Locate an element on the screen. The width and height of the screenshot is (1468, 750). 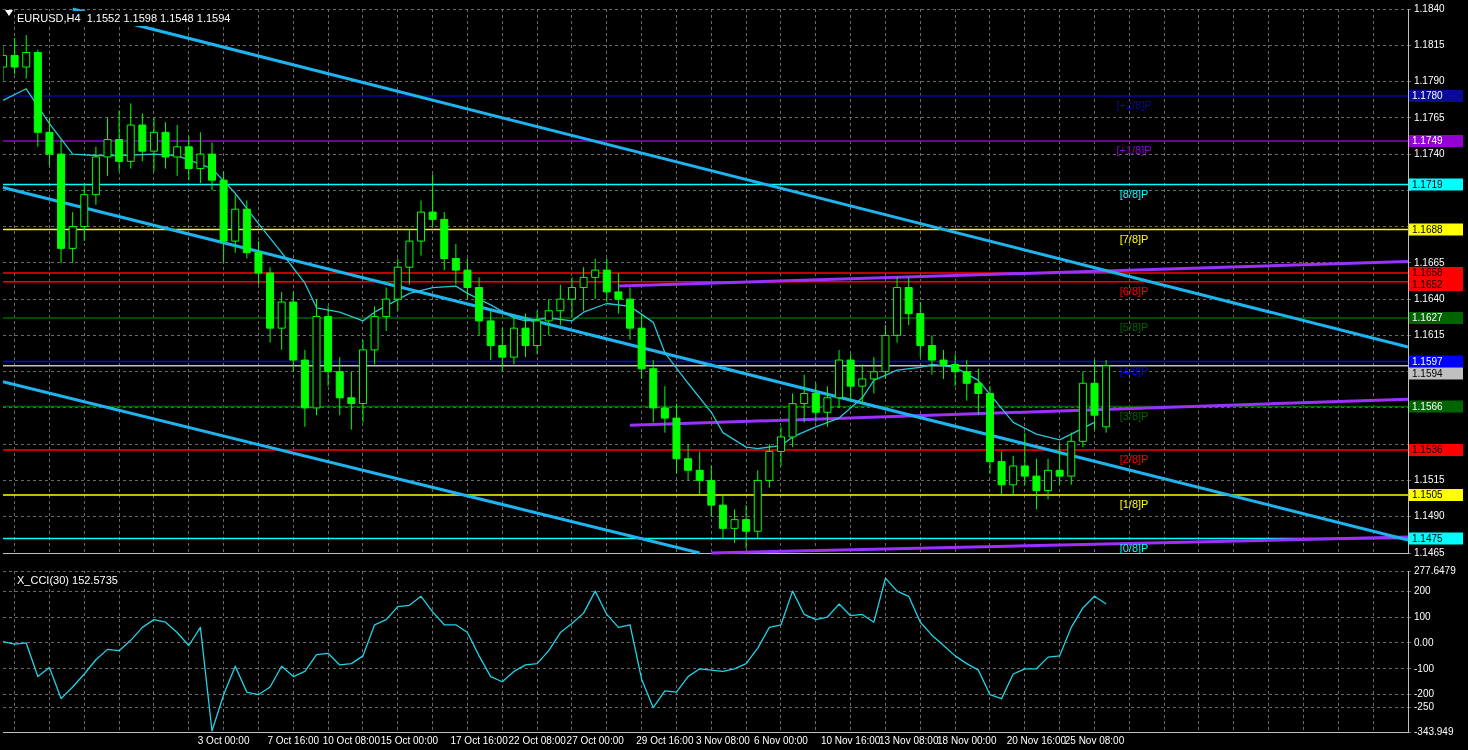
chart-title: EURUSD,H4 1.1552 1.1598 1.1548 1.1594 is located at coordinates (124, 17).